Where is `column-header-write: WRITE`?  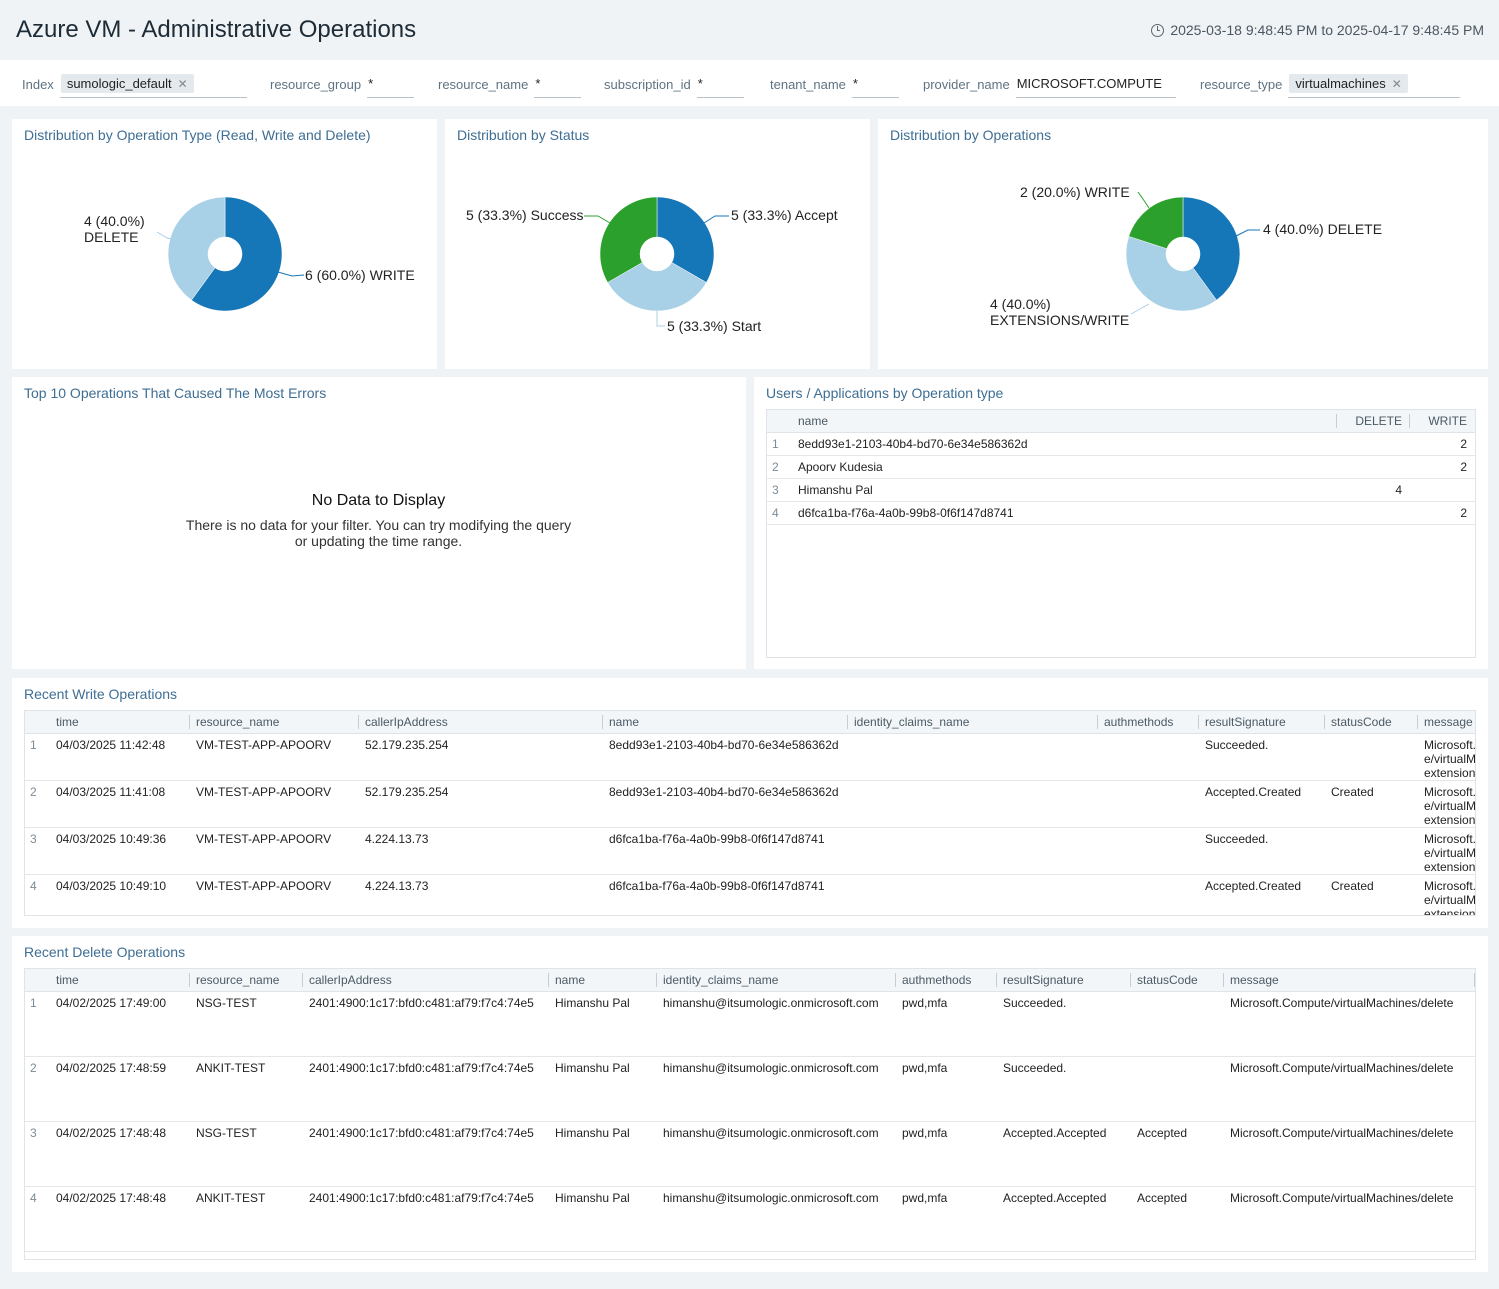 column-header-write: WRITE is located at coordinates (1442, 421).